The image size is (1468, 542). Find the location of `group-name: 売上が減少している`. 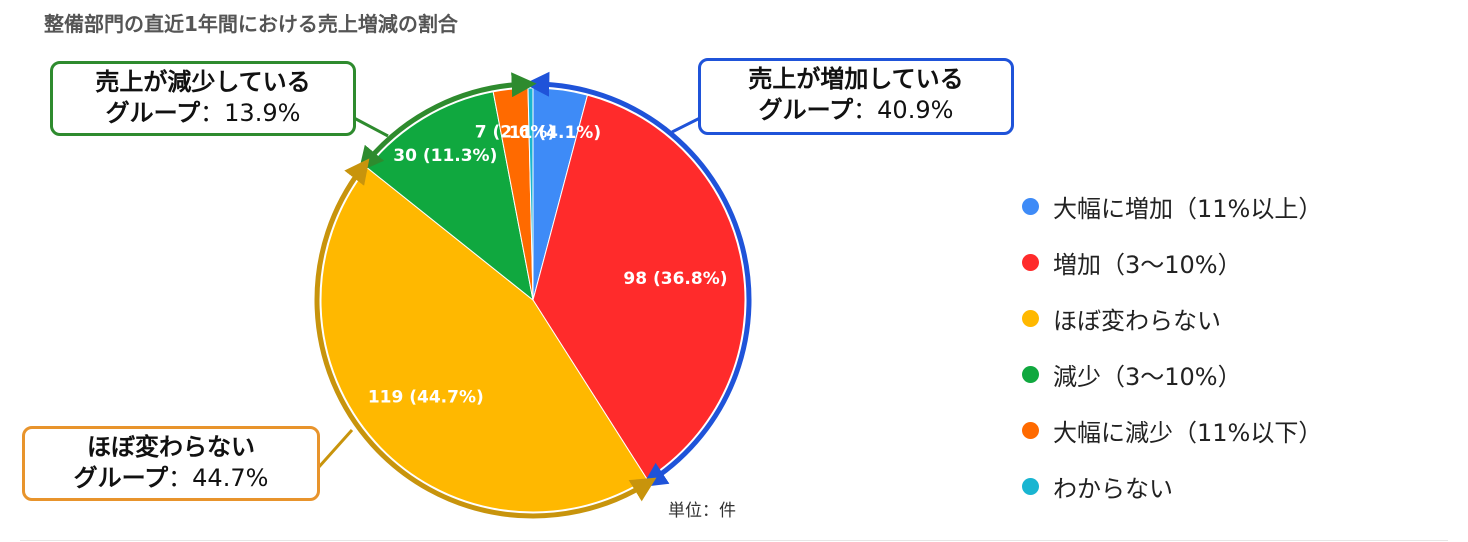

group-name: 売上が減少している is located at coordinates (203, 82).